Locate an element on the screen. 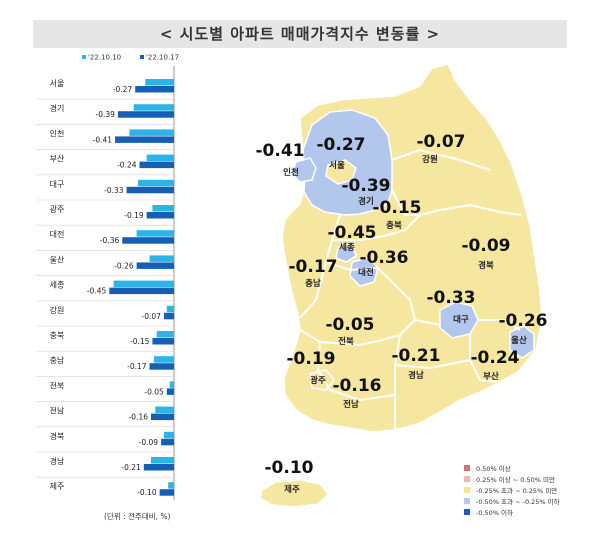  data-label: -0.27 is located at coordinates (123, 89).